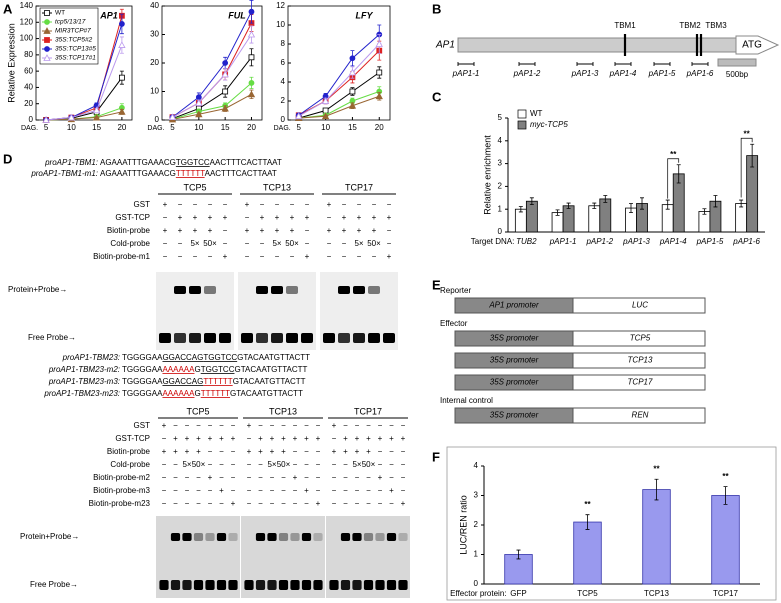  Describe the element at coordinates (37, 289) in the screenshot. I see `band-label: Protein+Probe→` at that location.